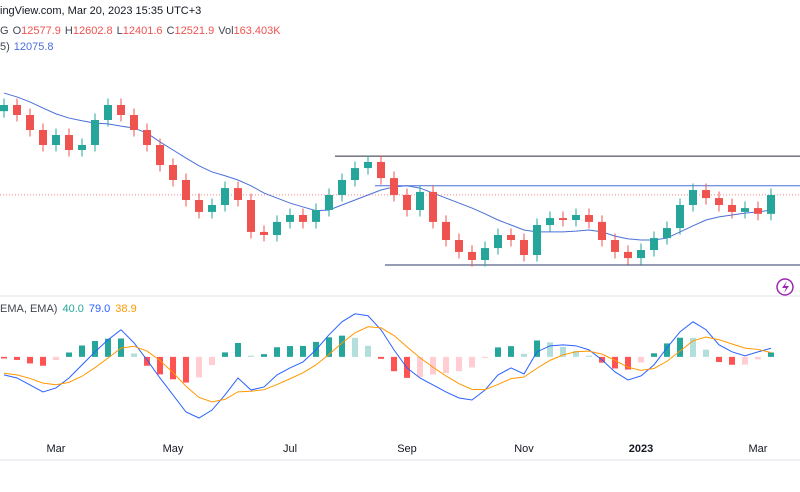  What do you see at coordinates (5, 47) in the screenshot?
I see `ma-label: 5)` at bounding box center [5, 47].